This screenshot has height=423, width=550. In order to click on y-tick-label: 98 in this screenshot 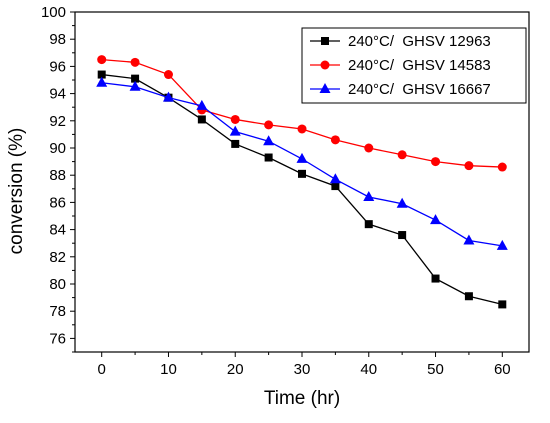, I will do `click(57, 39)`.